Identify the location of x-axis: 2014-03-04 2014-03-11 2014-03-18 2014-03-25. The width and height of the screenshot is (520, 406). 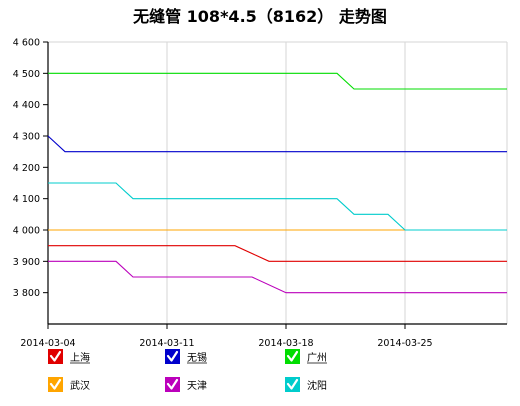
(263, 336).